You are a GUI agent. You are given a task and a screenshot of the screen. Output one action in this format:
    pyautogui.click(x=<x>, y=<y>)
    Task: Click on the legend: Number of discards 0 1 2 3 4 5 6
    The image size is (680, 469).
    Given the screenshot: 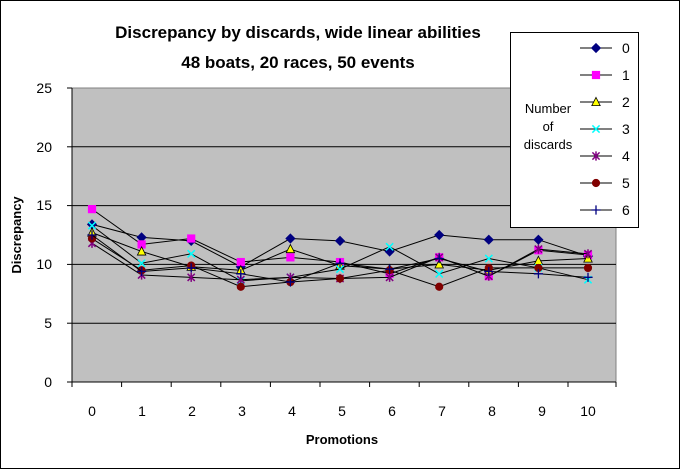 What is the action you would take?
    pyautogui.click(x=574, y=130)
    